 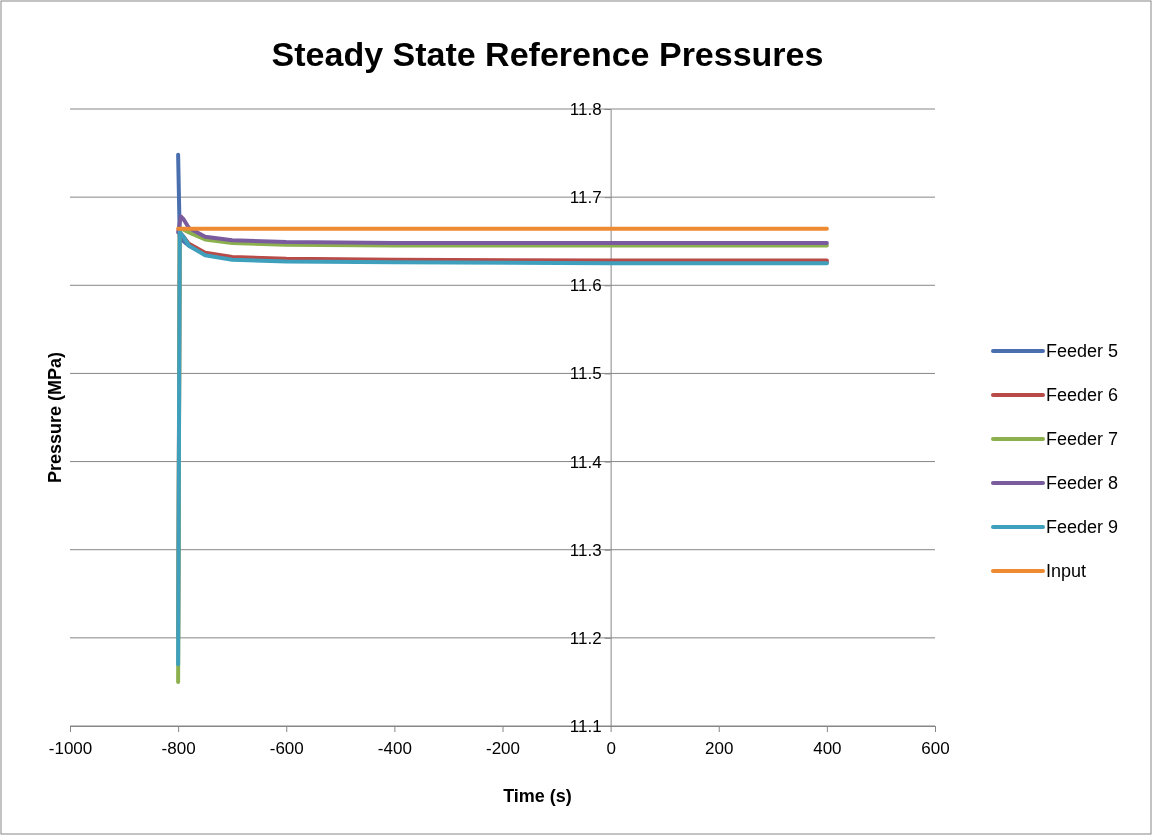 What do you see at coordinates (547, 54) in the screenshot?
I see `chart-title: Steady State Reference Pressures` at bounding box center [547, 54].